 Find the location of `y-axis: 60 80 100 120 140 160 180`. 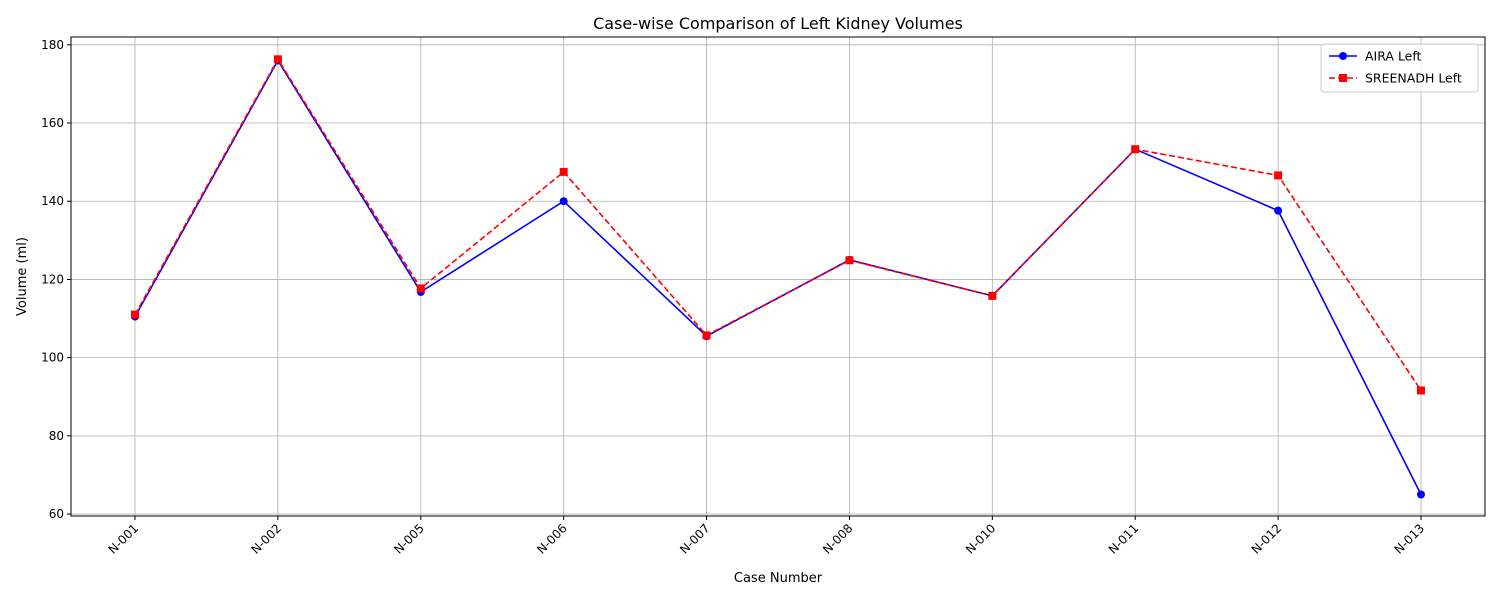

y-axis: 60 80 100 120 140 160 180 is located at coordinates (56, 279).